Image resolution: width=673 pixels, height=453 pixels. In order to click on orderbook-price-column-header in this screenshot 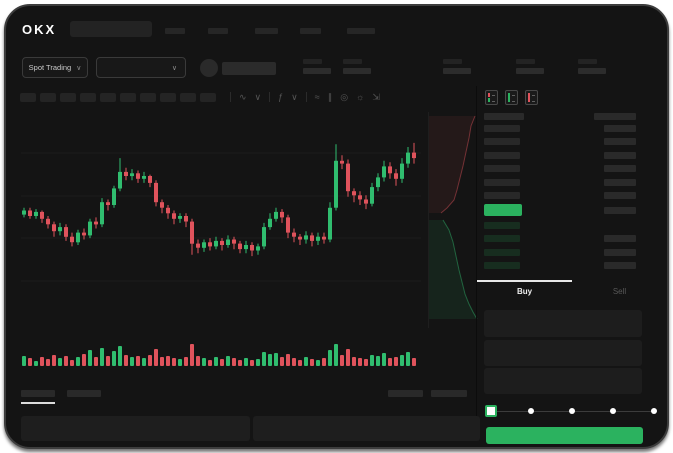, I will do `click(504, 116)`.